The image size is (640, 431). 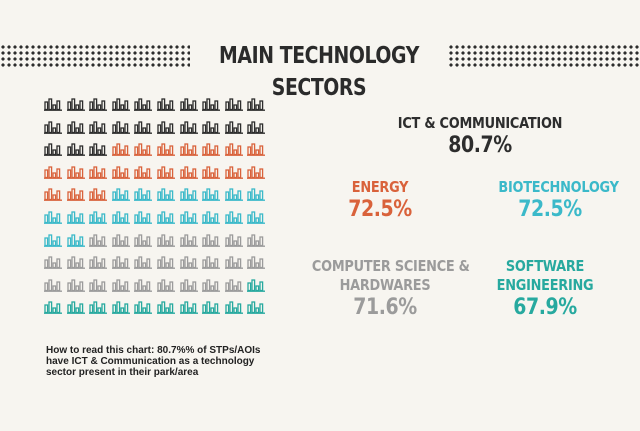 What do you see at coordinates (545, 285) in the screenshot?
I see `sector-label-line-2: ENGINEERING` at bounding box center [545, 285].